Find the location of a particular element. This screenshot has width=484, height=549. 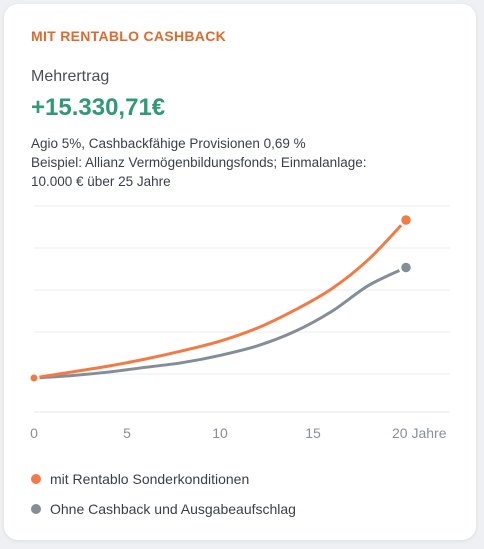

metric-label: Mehrertrag is located at coordinates (70, 76).